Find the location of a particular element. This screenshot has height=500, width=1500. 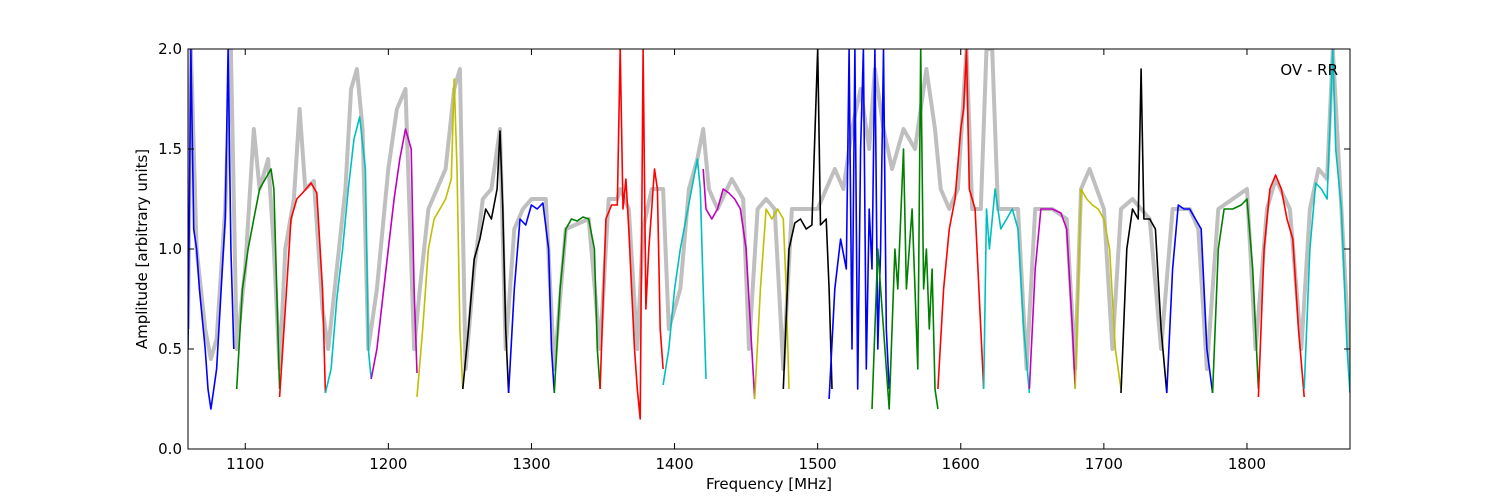

x-tick-label: 1600 is located at coordinates (961, 464).